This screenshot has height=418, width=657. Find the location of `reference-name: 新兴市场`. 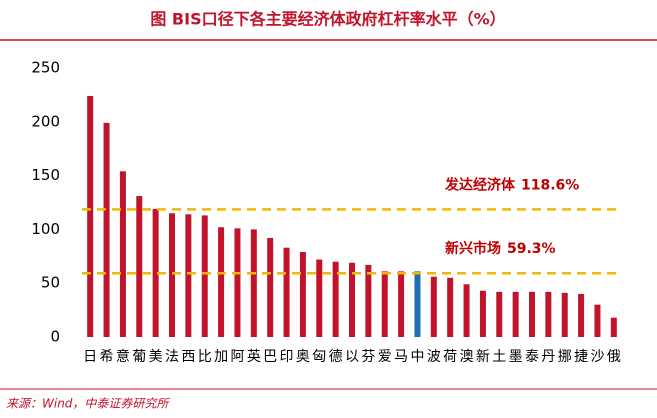

reference-name: 新兴市场 is located at coordinates (473, 248).